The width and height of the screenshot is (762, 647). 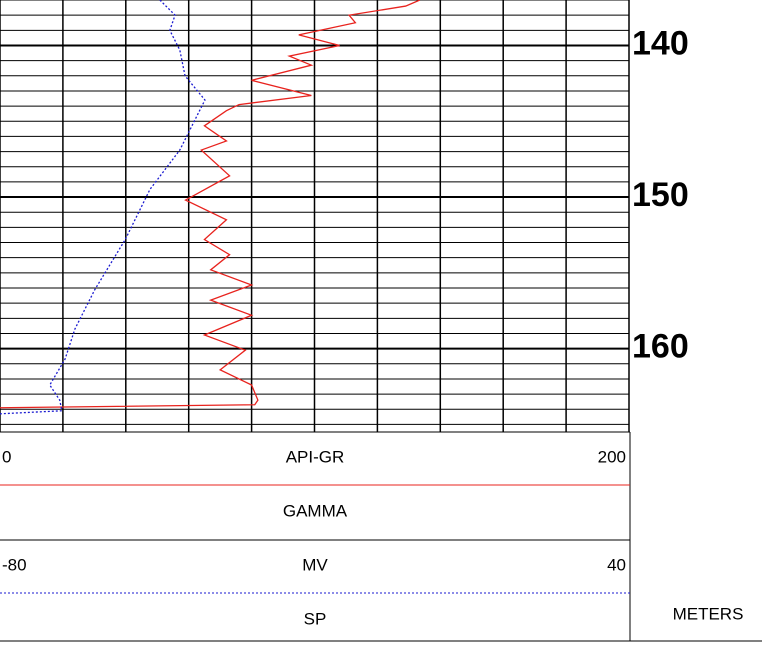 What do you see at coordinates (708, 613) in the screenshot?
I see `depth-unit: METERS` at bounding box center [708, 613].